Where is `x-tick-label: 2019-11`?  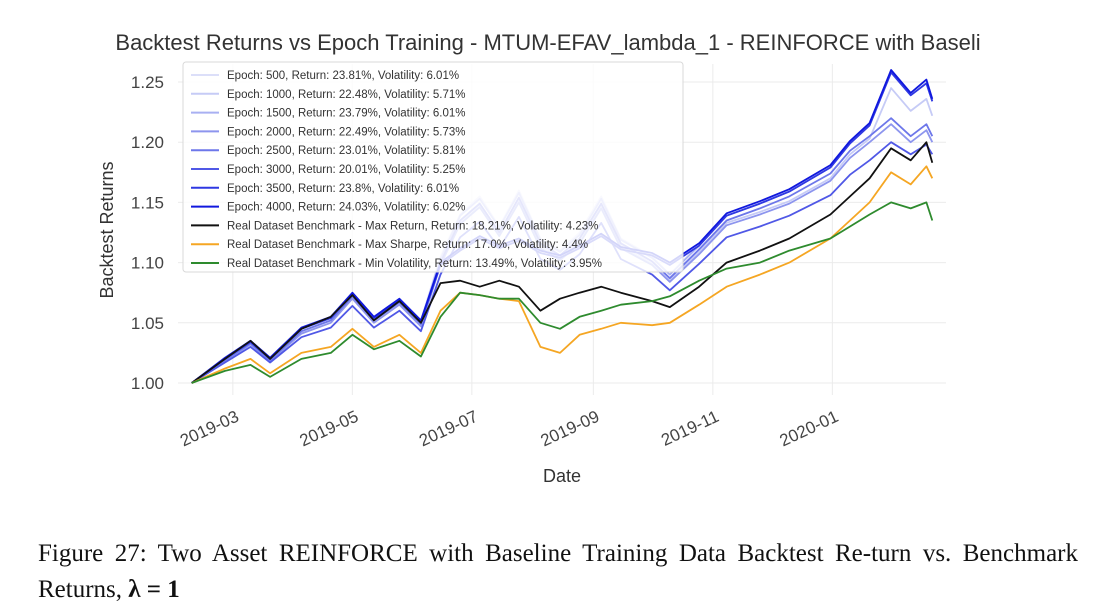
x-tick-label: 2019-11 is located at coordinates (689, 428).